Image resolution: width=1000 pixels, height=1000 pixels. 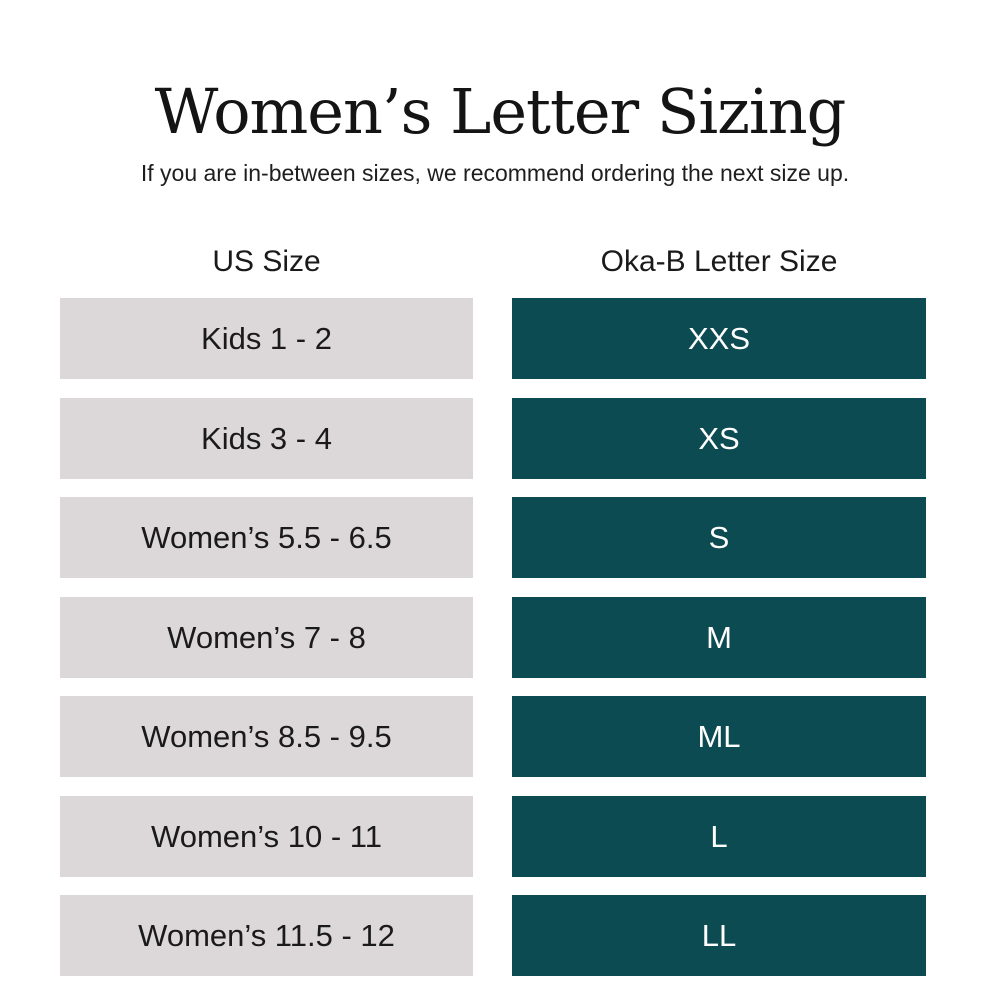 I want to click on letter-size-column-header: Oka-B Letter Size, so click(x=719, y=261).